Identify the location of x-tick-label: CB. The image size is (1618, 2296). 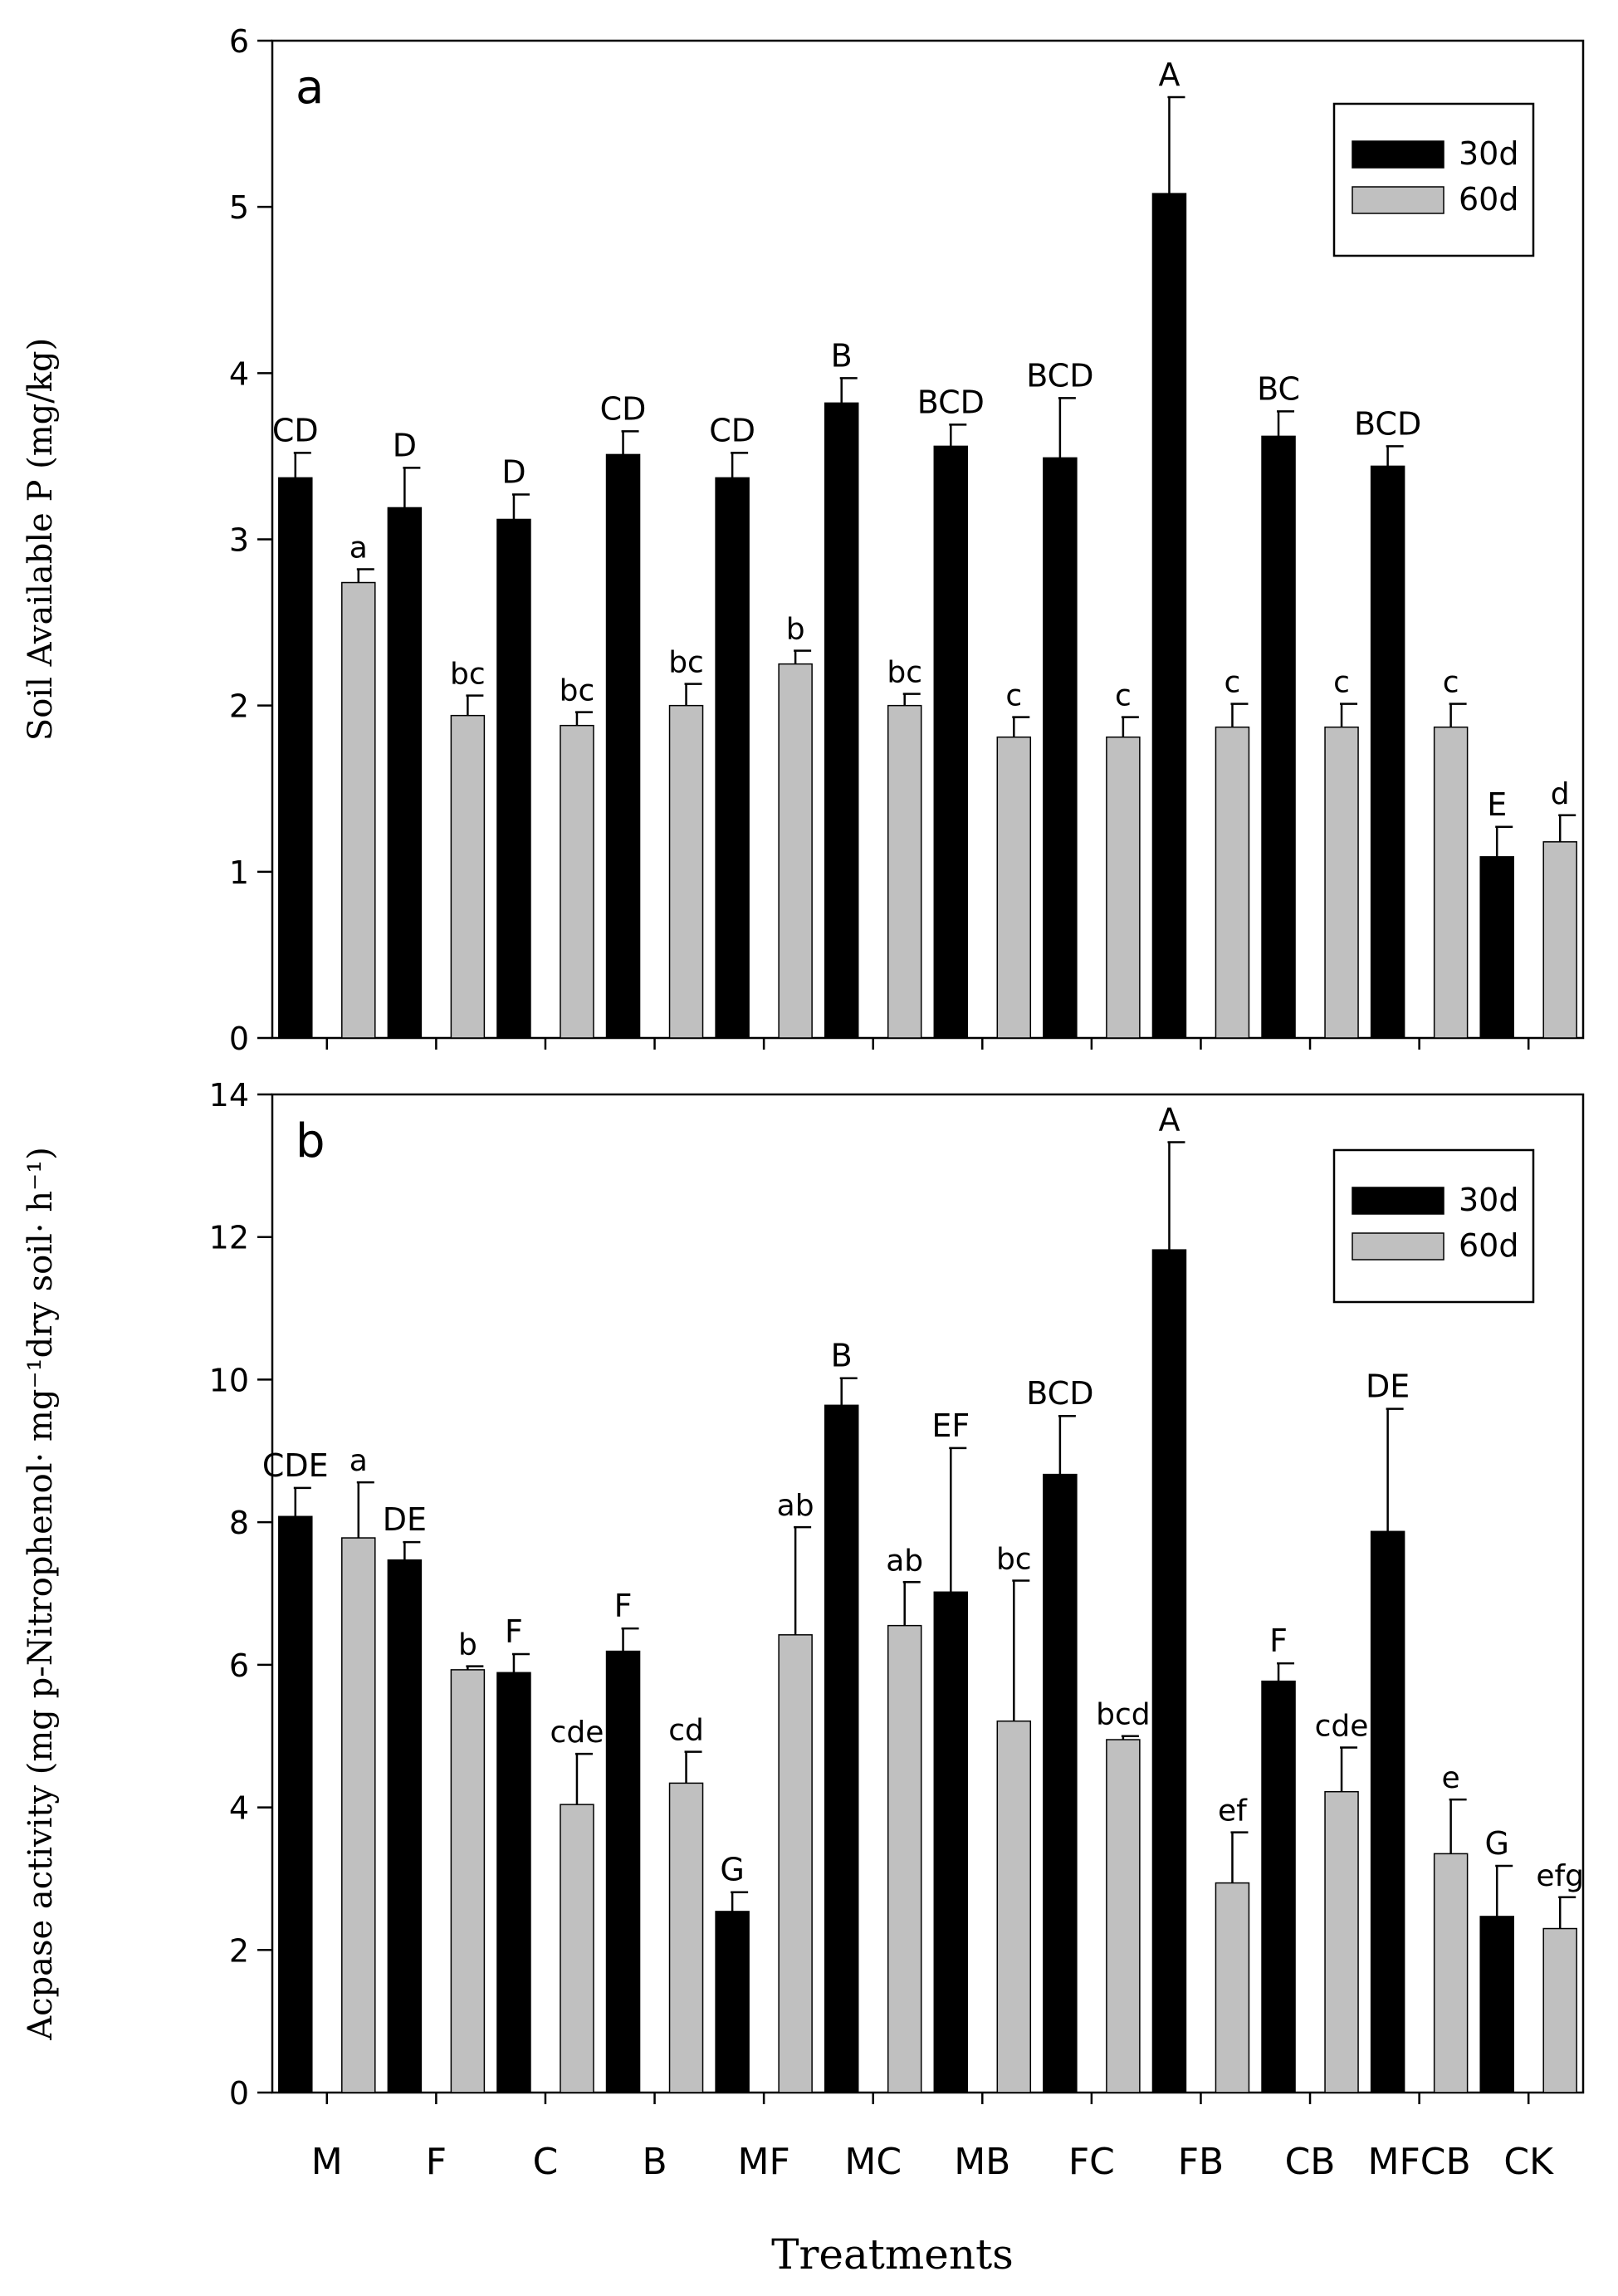
(1310, 2162).